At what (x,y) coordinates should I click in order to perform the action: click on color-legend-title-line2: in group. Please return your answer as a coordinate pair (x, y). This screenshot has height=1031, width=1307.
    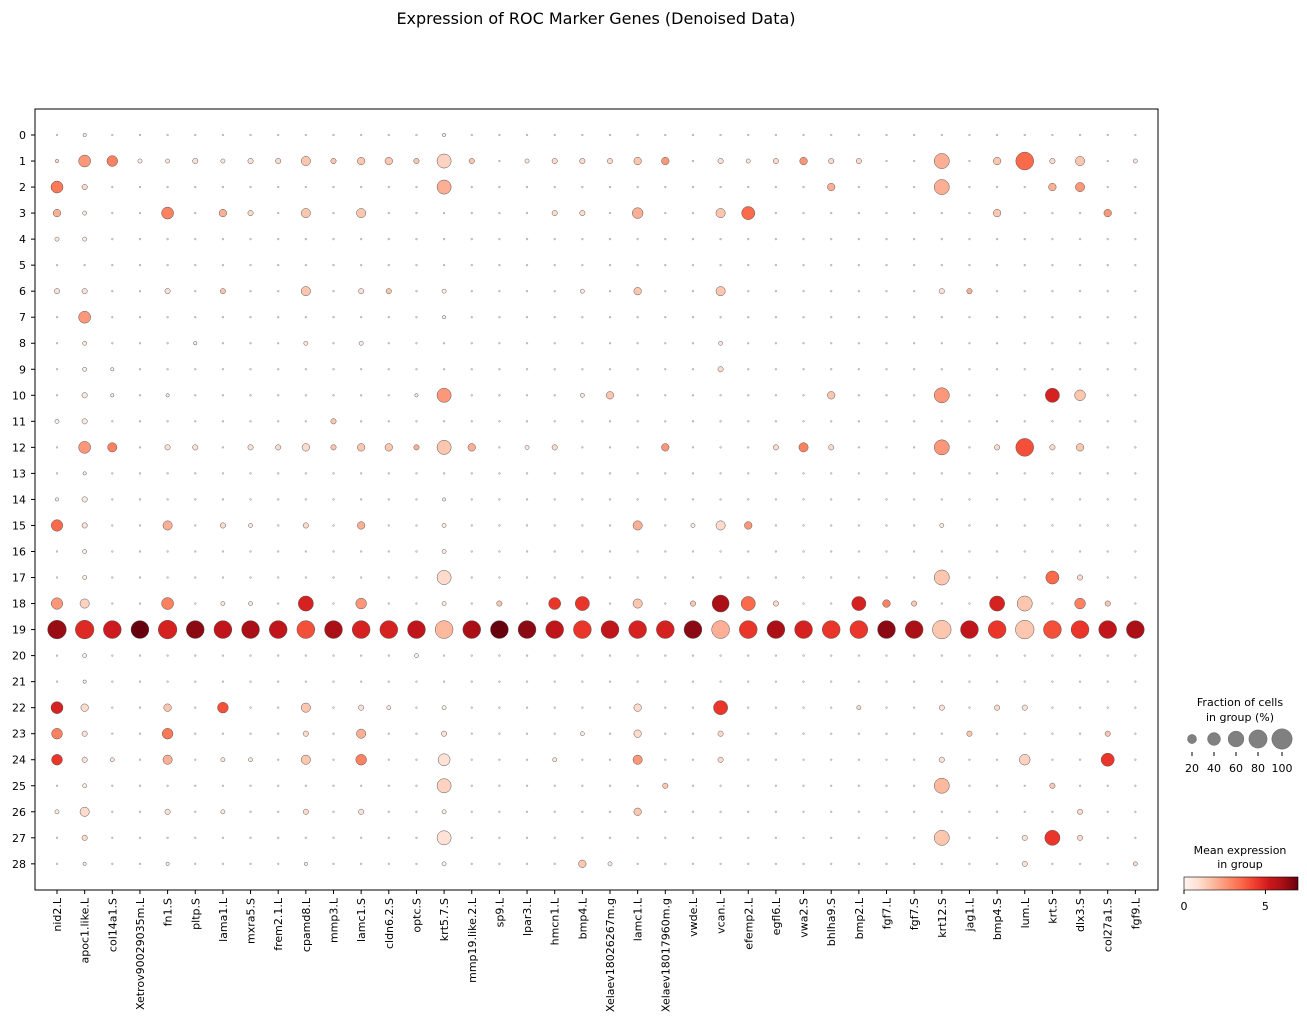
    Looking at the image, I should click on (1239, 864).